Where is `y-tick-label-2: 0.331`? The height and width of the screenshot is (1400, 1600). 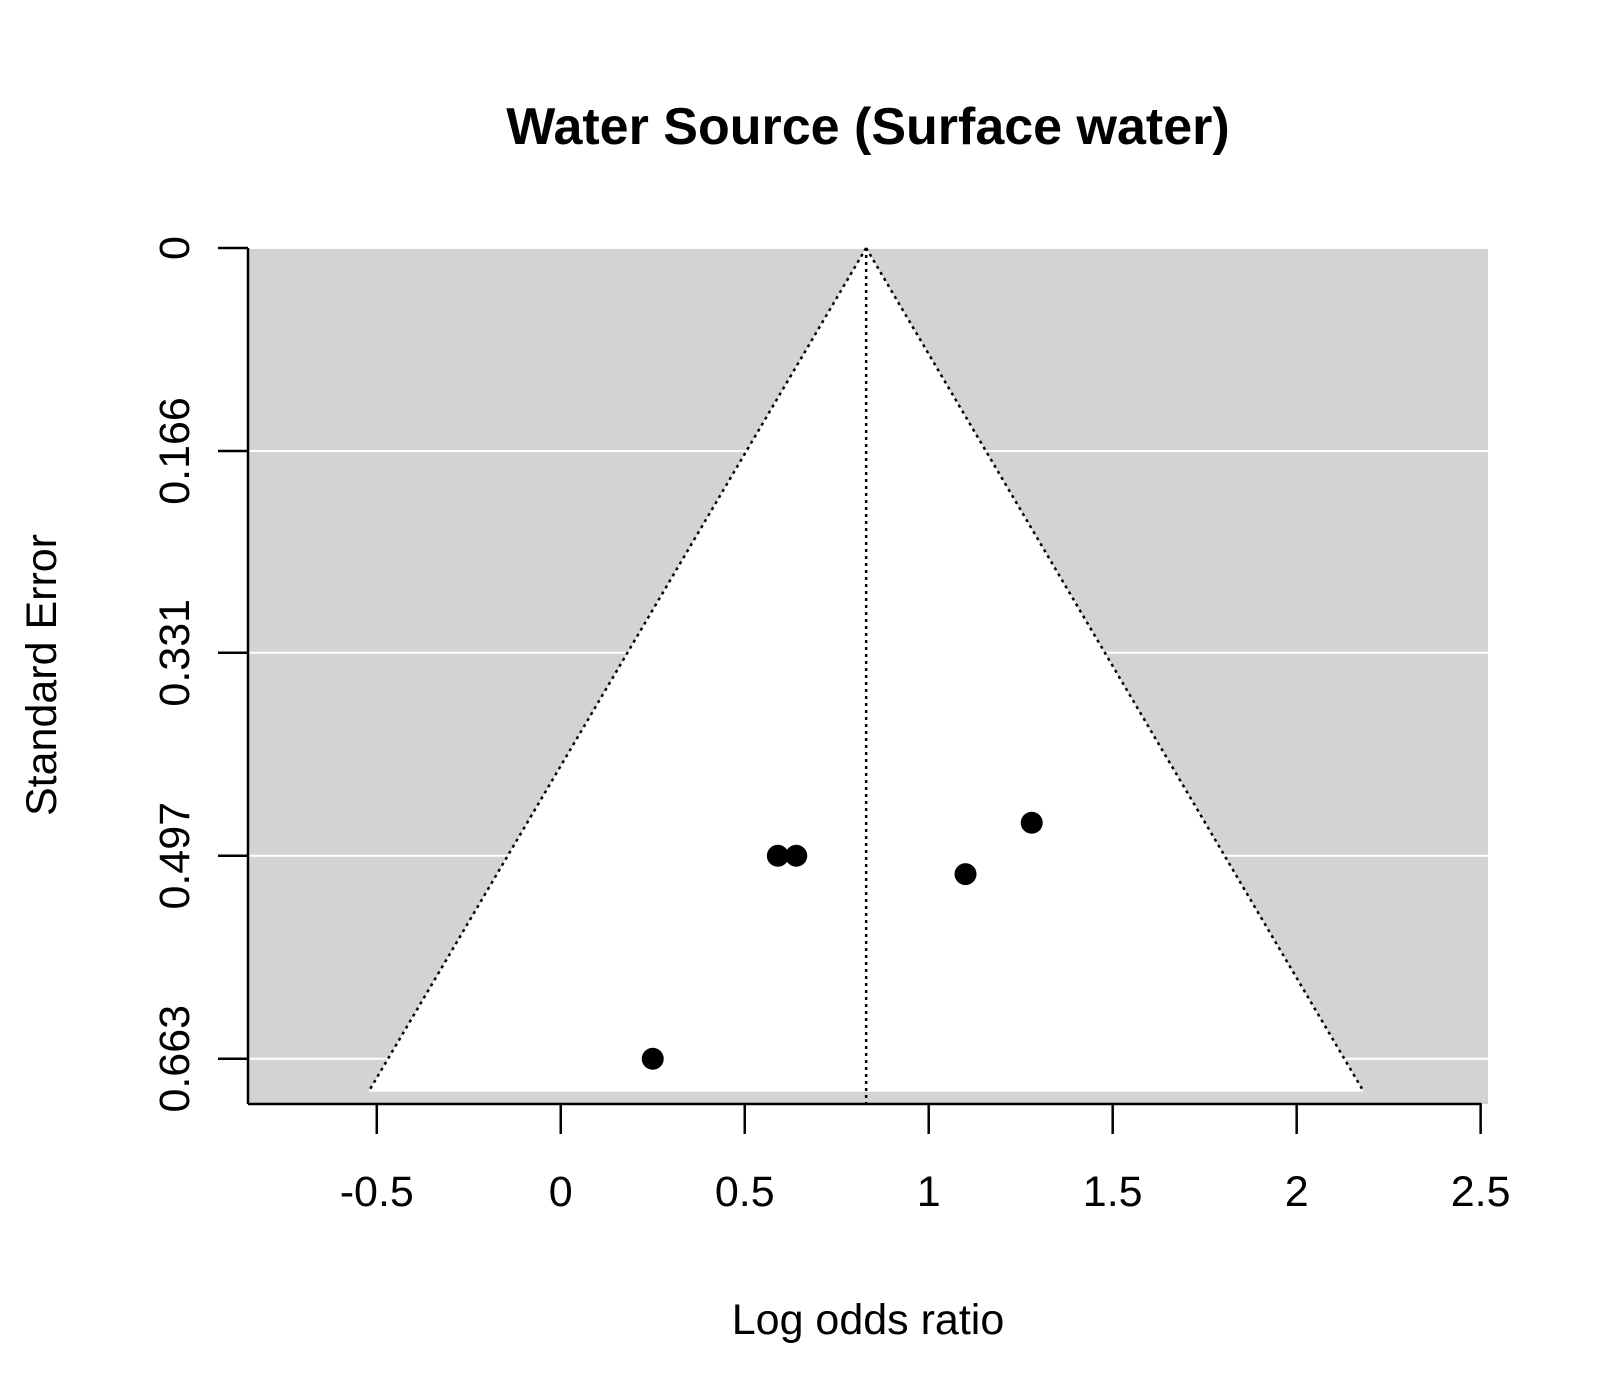
y-tick-label-2: 0.331 is located at coordinates (175, 653).